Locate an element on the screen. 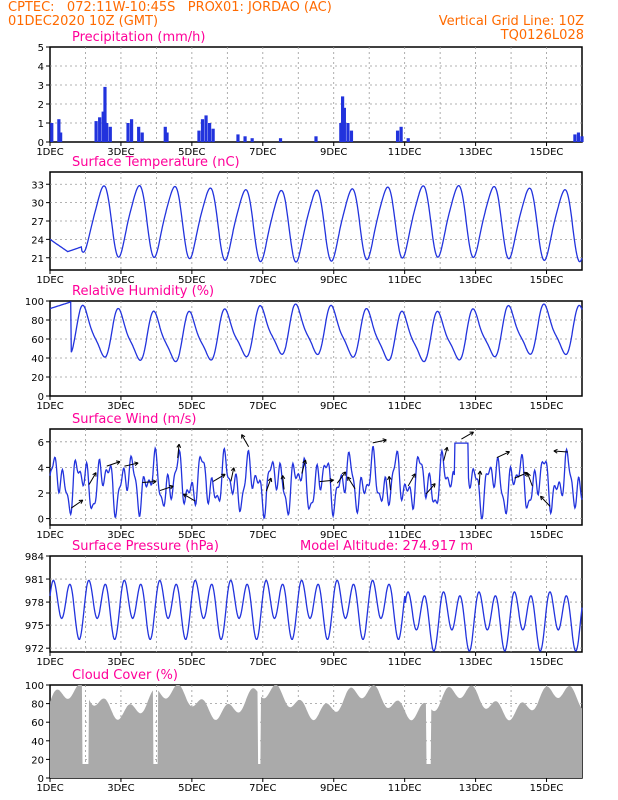  precip-xtick-label-6: 13DEC is located at coordinates (476, 152).